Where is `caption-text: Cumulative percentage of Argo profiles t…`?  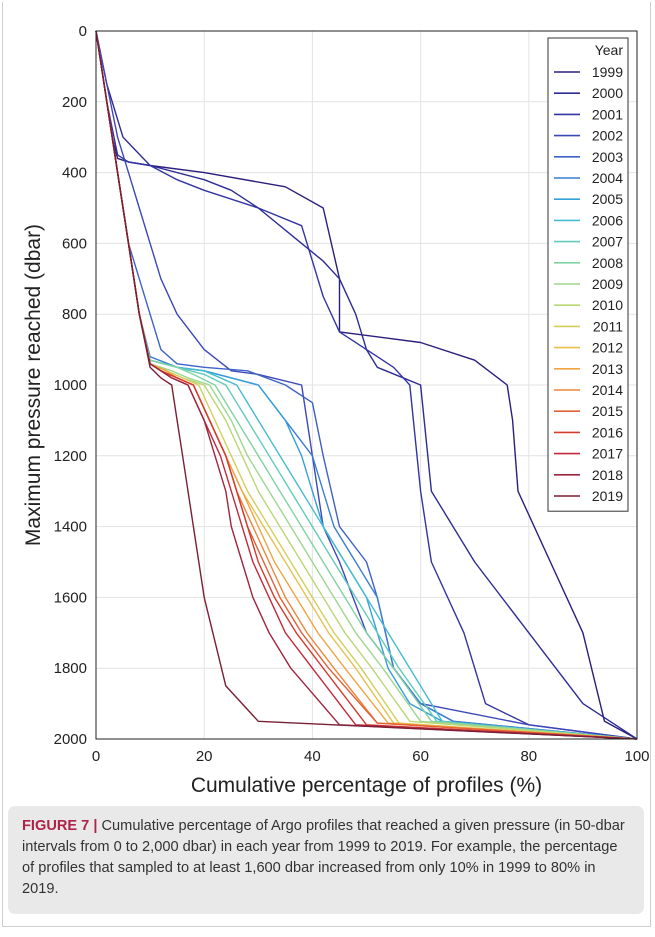 caption-text: Cumulative percentage of Argo profiles t… is located at coordinates (323, 857).